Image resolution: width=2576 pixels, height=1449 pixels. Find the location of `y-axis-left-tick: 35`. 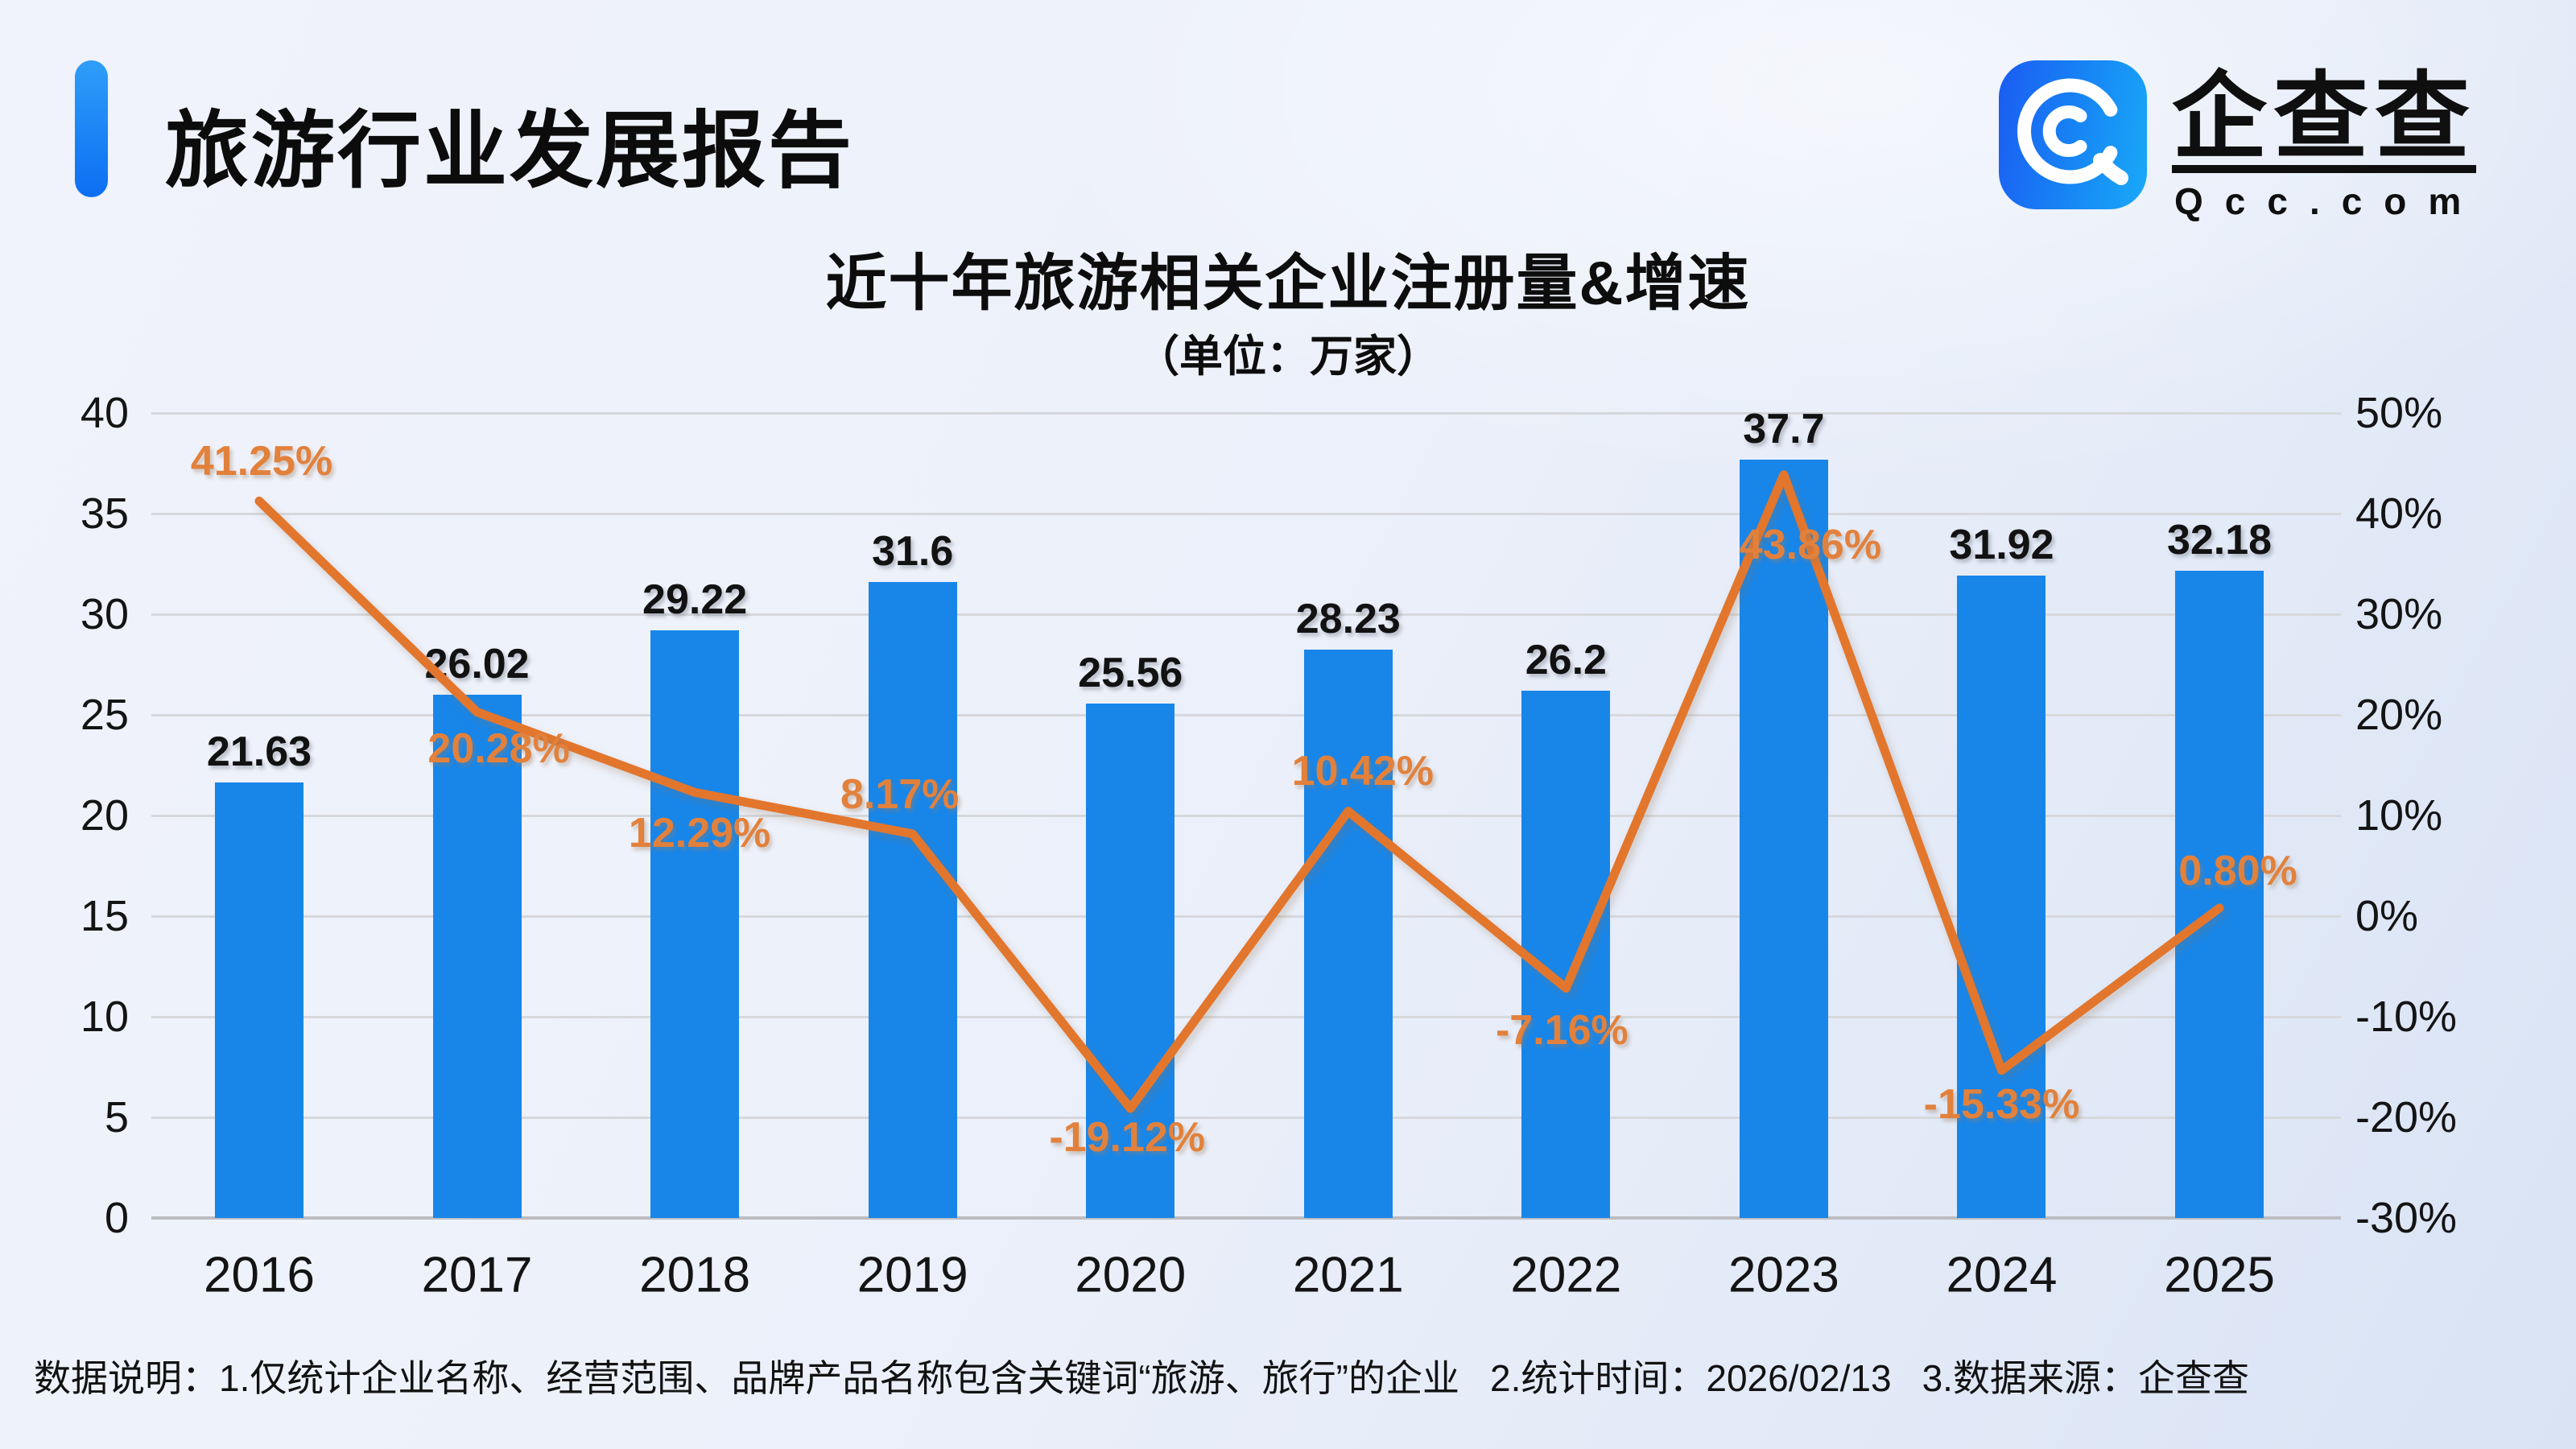

y-axis-left-tick: 35 is located at coordinates (104, 513).